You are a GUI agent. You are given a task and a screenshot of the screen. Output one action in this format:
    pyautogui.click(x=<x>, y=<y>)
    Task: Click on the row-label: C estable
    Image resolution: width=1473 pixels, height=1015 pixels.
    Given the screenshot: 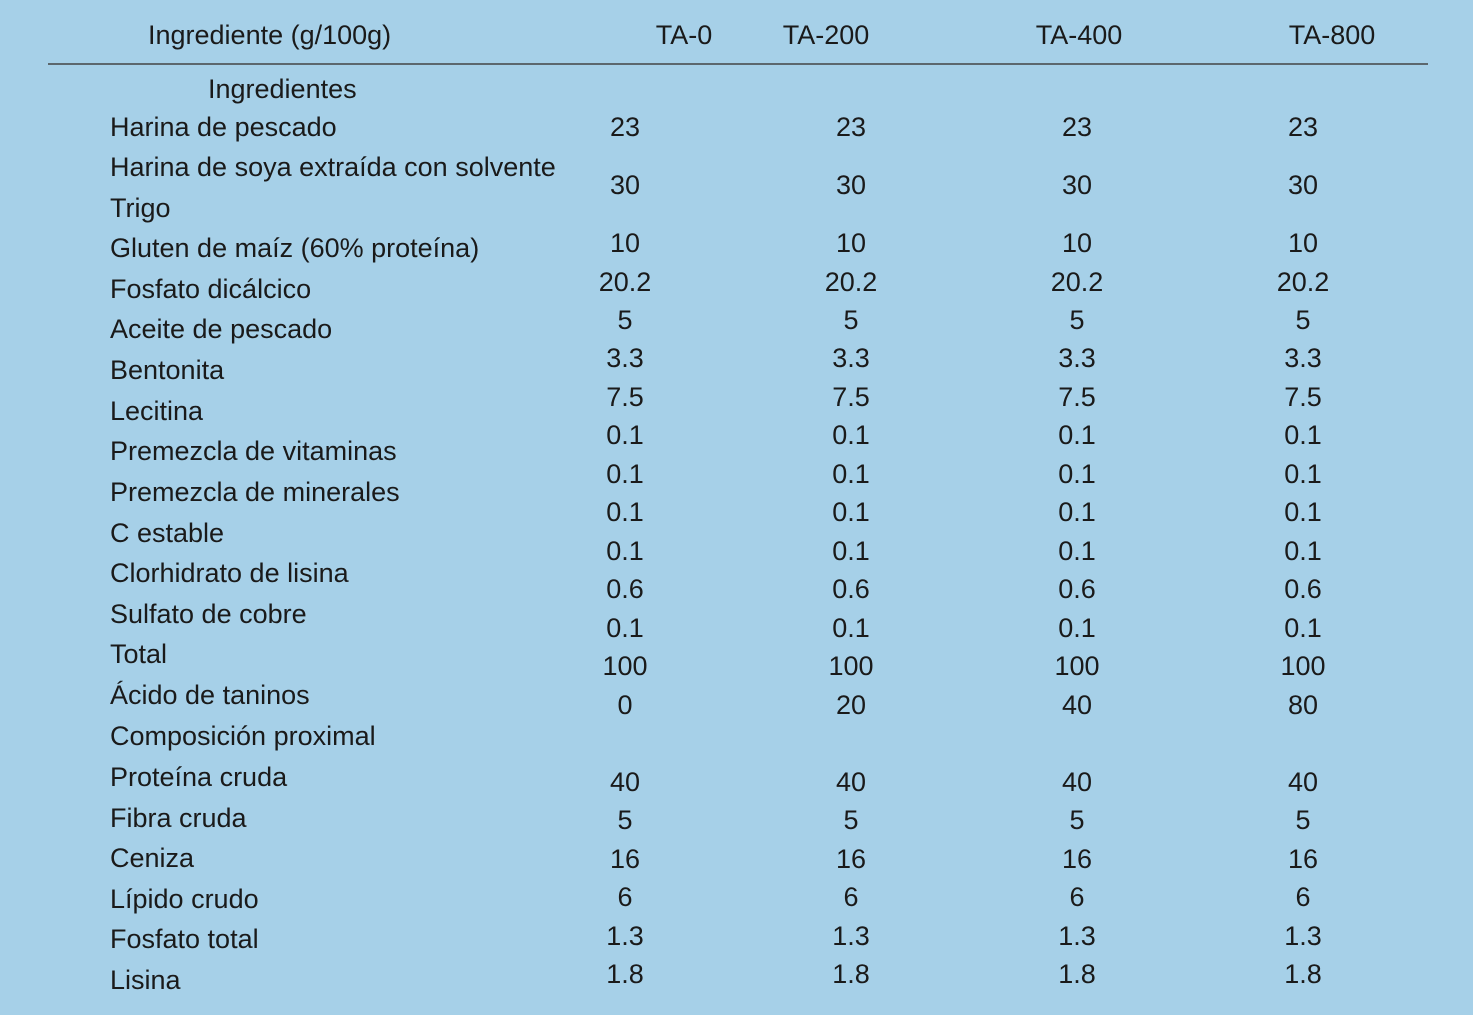 What is the action you would take?
    pyautogui.click(x=167, y=533)
    